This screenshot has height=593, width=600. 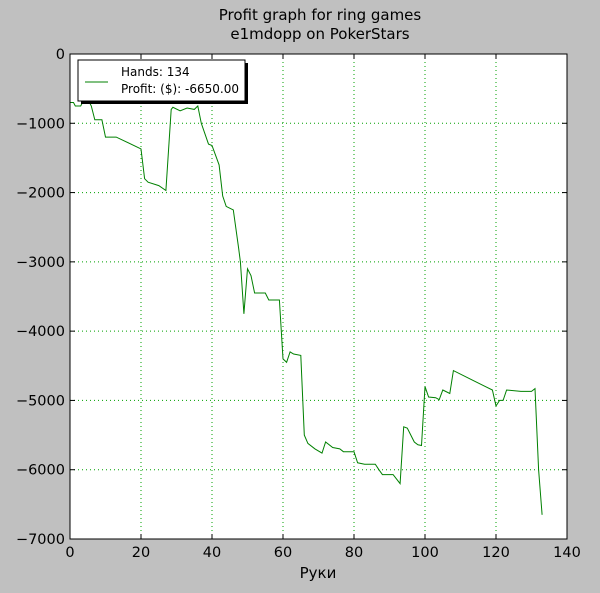 What do you see at coordinates (283, 553) in the screenshot?
I see `x-tick-label: 60` at bounding box center [283, 553].